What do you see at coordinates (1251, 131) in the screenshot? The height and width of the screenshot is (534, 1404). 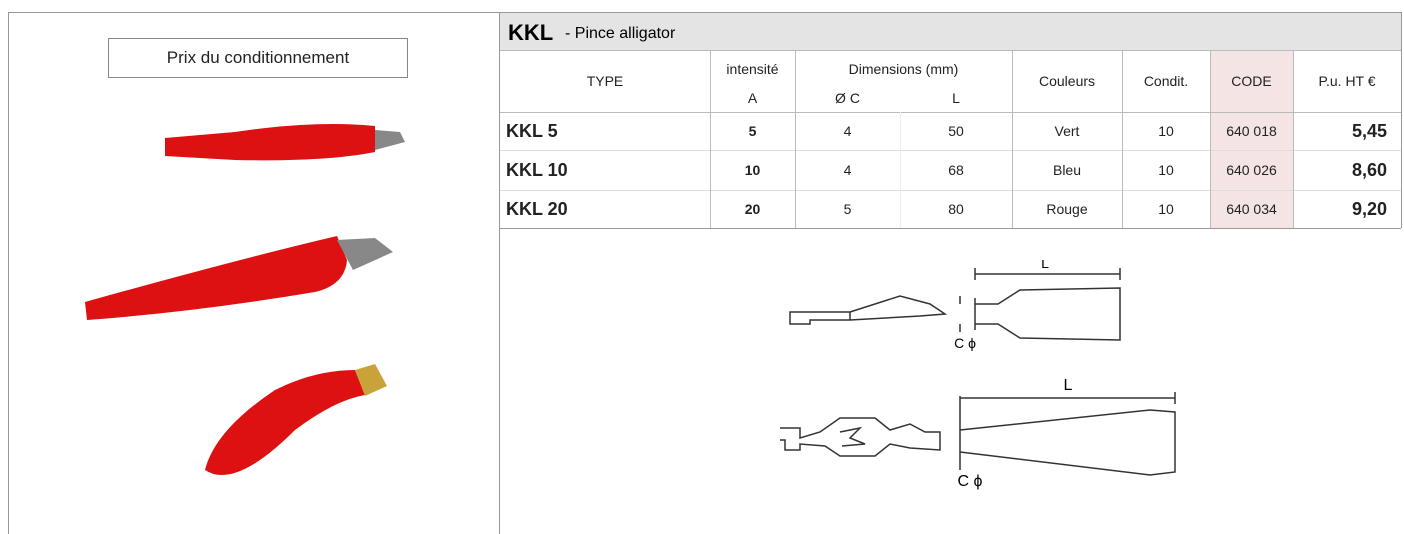 I see `table-cell: 640 018` at bounding box center [1251, 131].